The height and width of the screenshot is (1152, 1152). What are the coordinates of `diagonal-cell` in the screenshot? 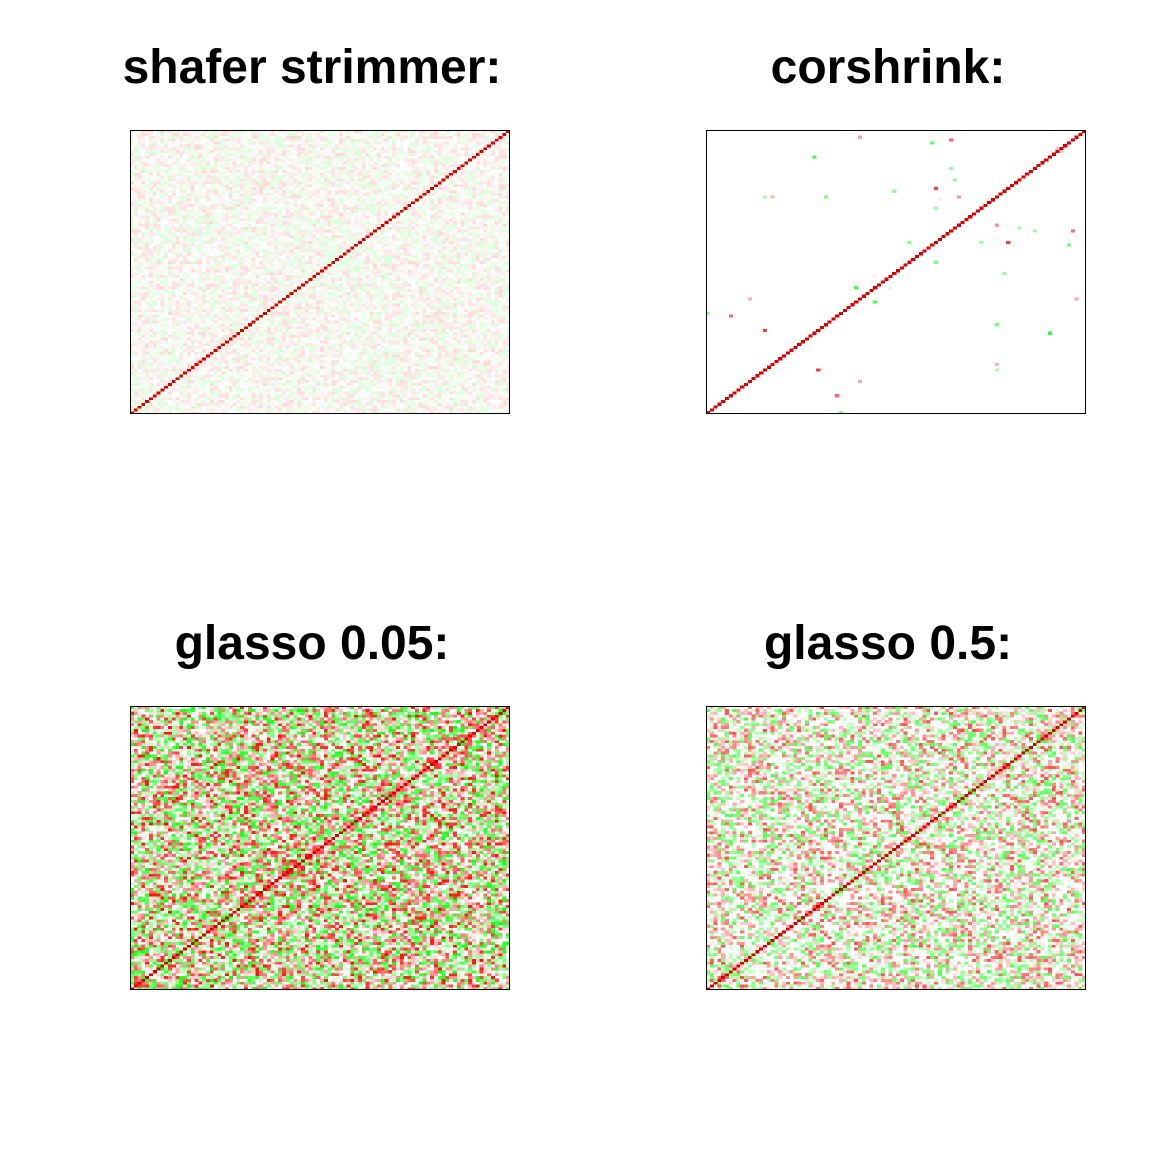 It's located at (242, 330).